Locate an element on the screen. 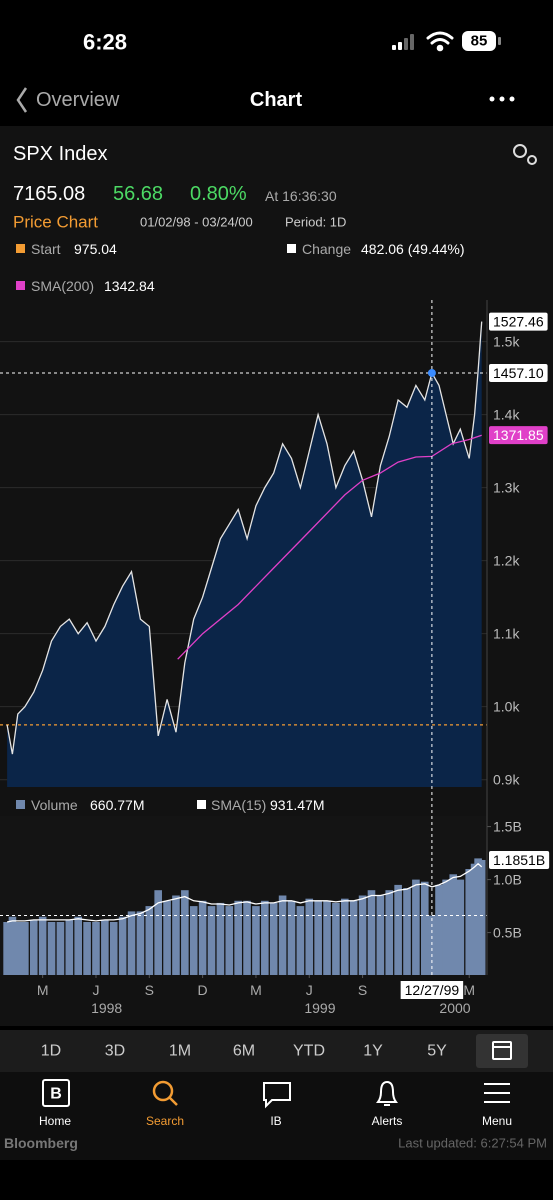  tab-label: Menu is located at coordinates (497, 1121).